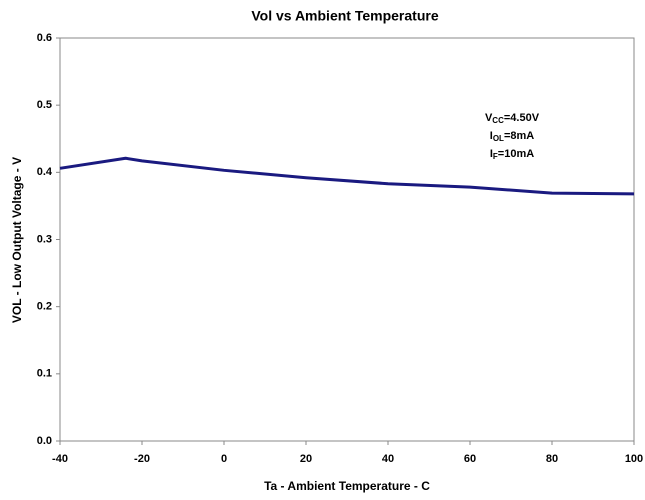 Image resolution: width=645 pixels, height=500 pixels. I want to click on annotation-rest: =10mA, so click(516, 154).